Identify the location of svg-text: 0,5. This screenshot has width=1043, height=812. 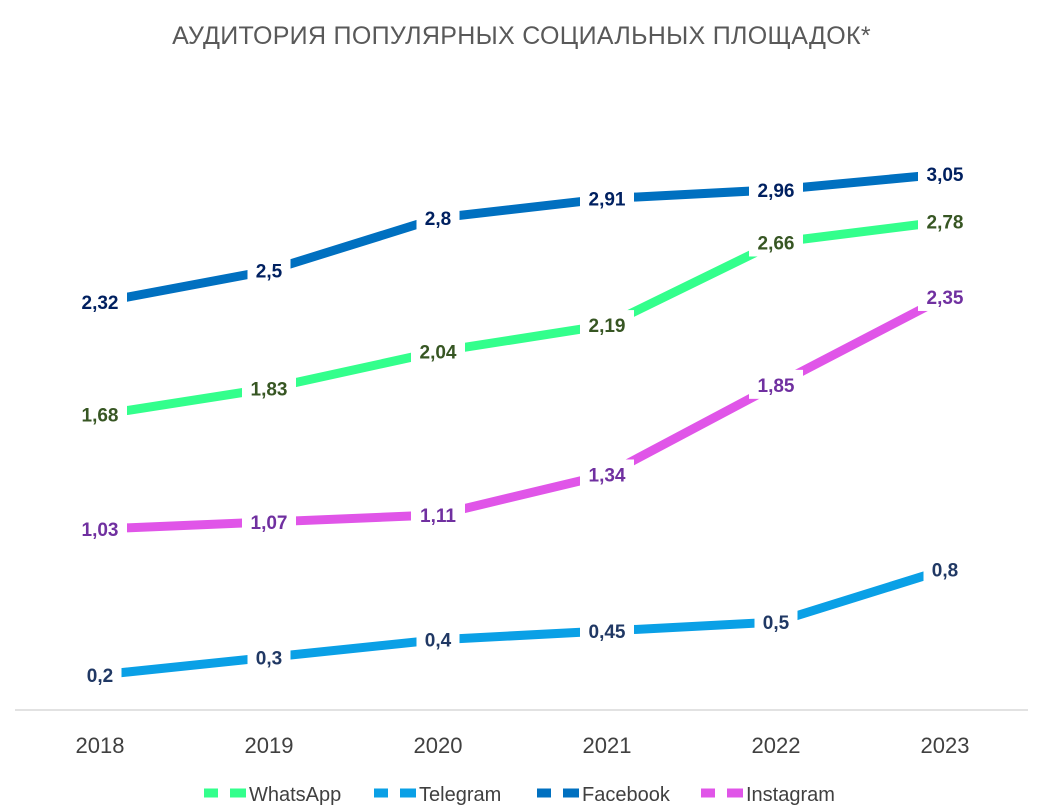
(776, 623).